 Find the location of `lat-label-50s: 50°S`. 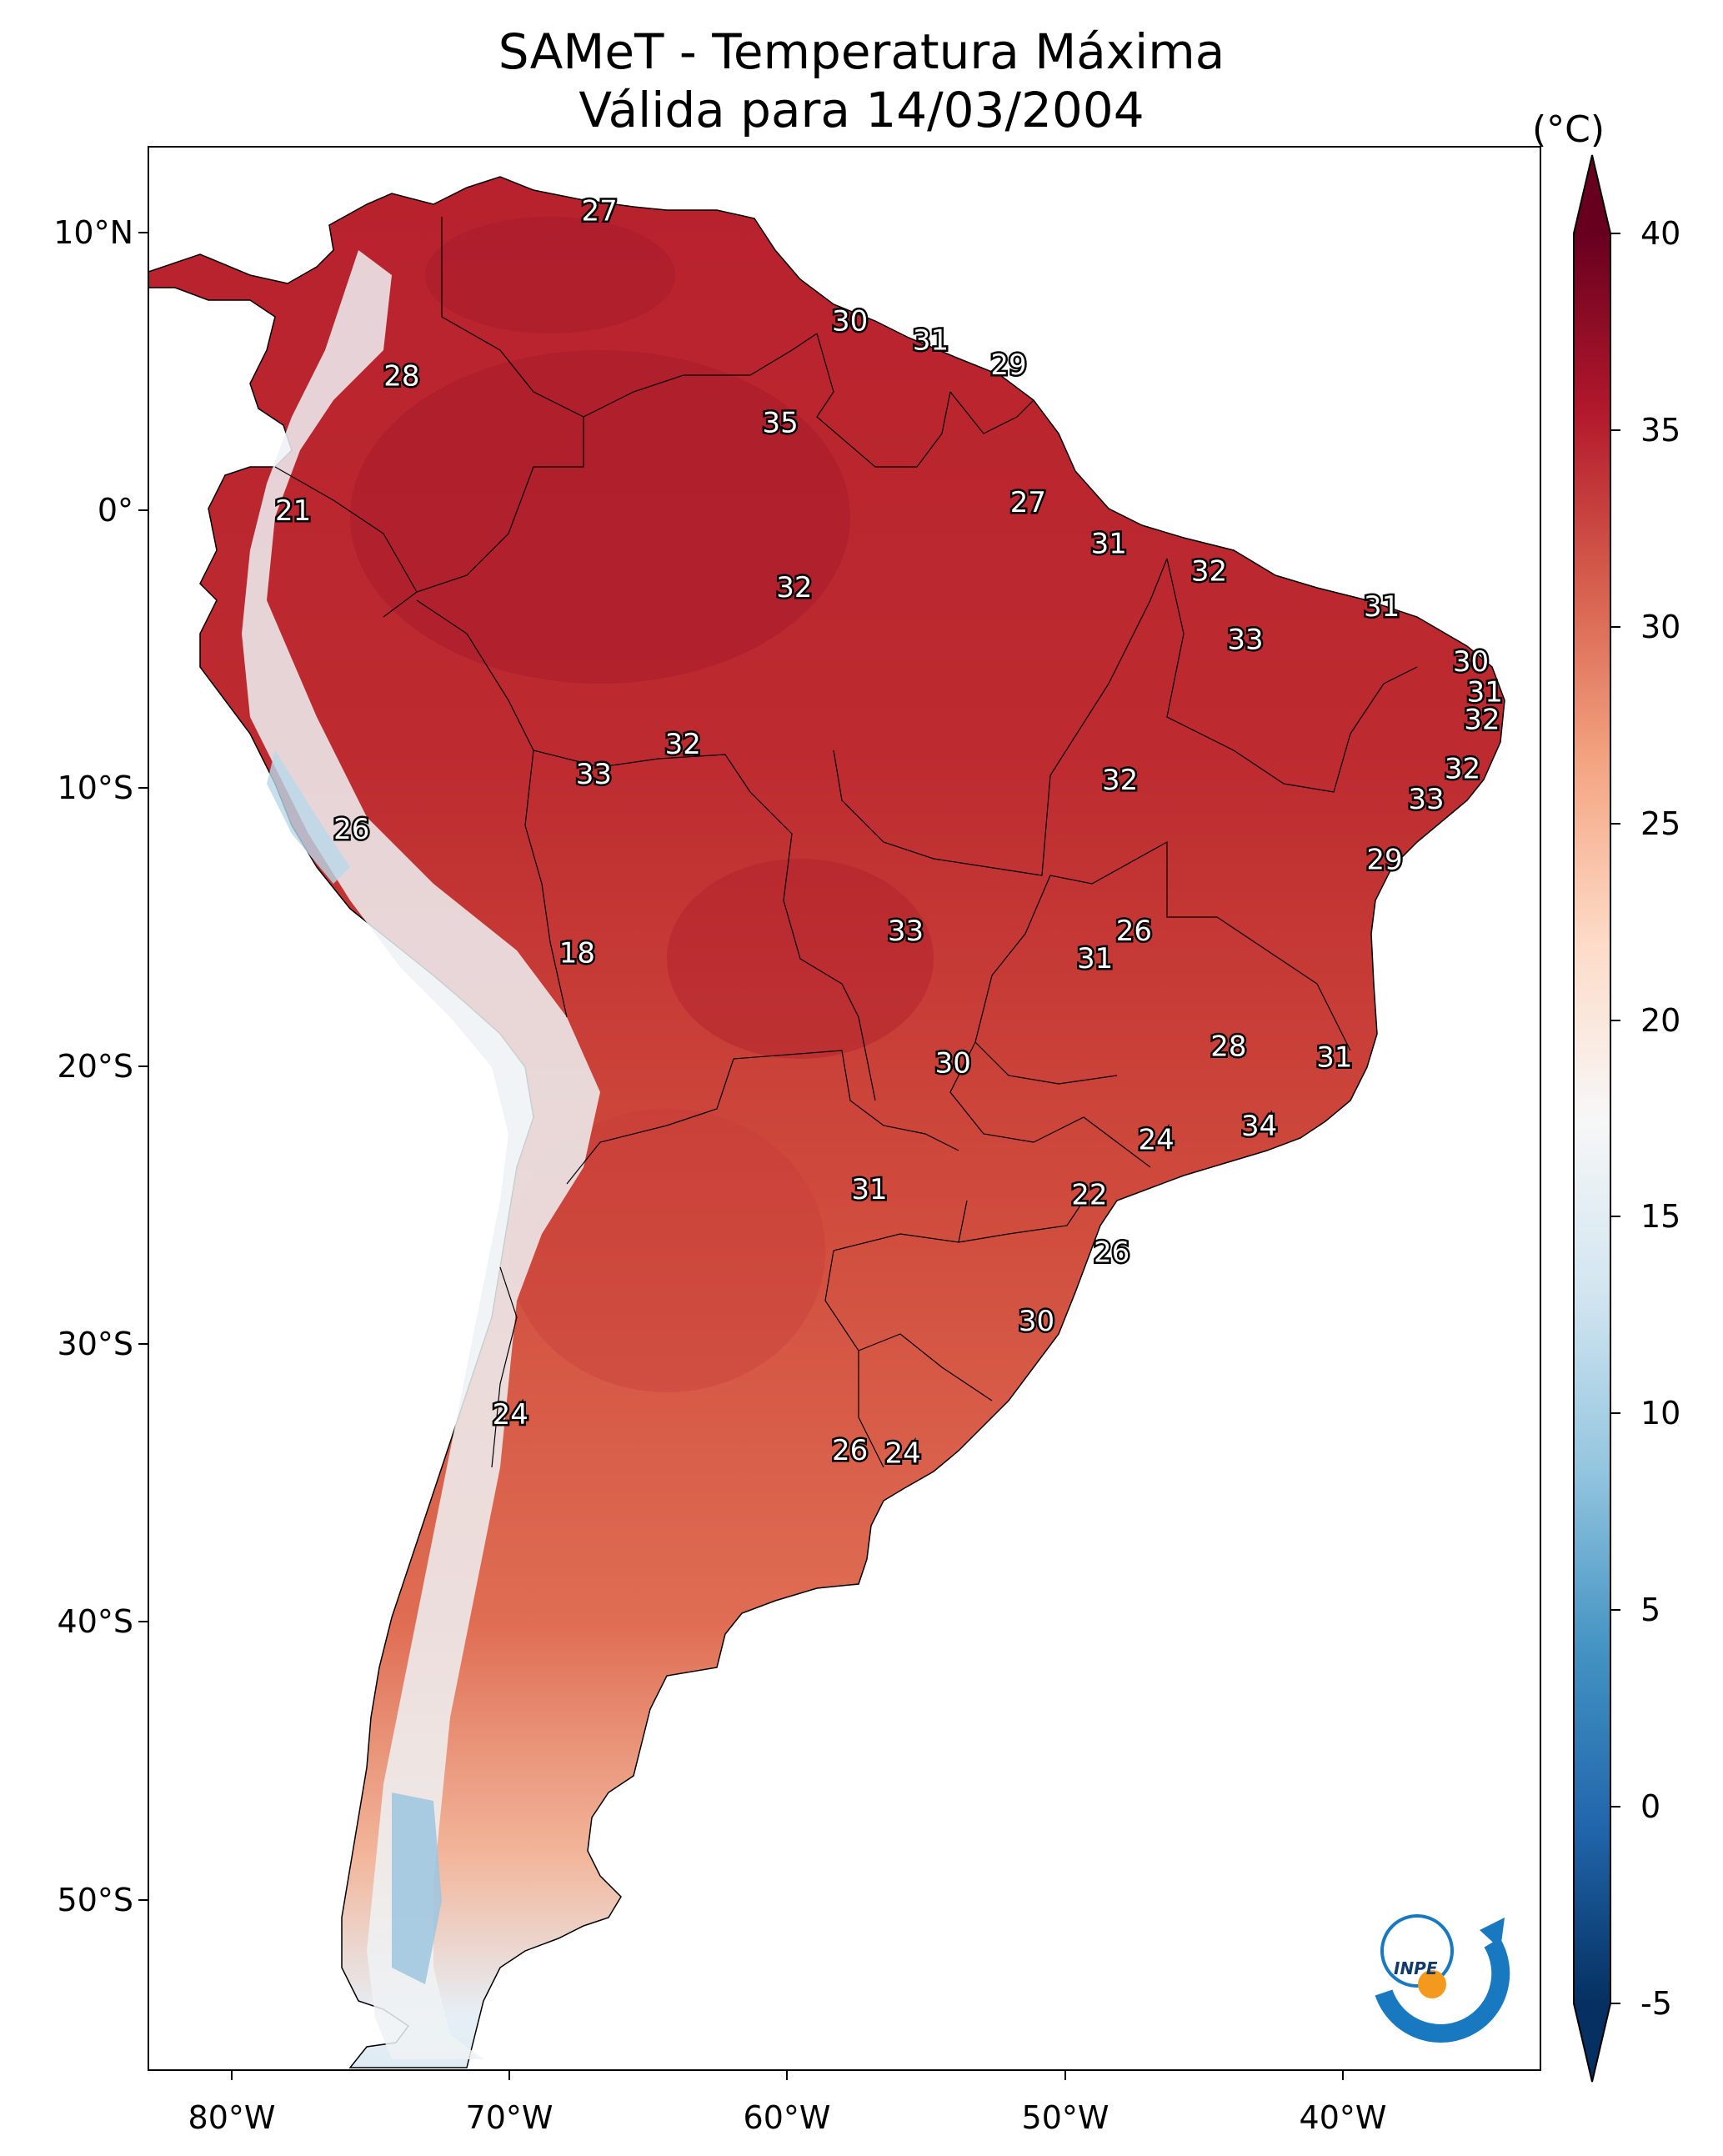

lat-label-50s: 50°S is located at coordinates (95, 1900).